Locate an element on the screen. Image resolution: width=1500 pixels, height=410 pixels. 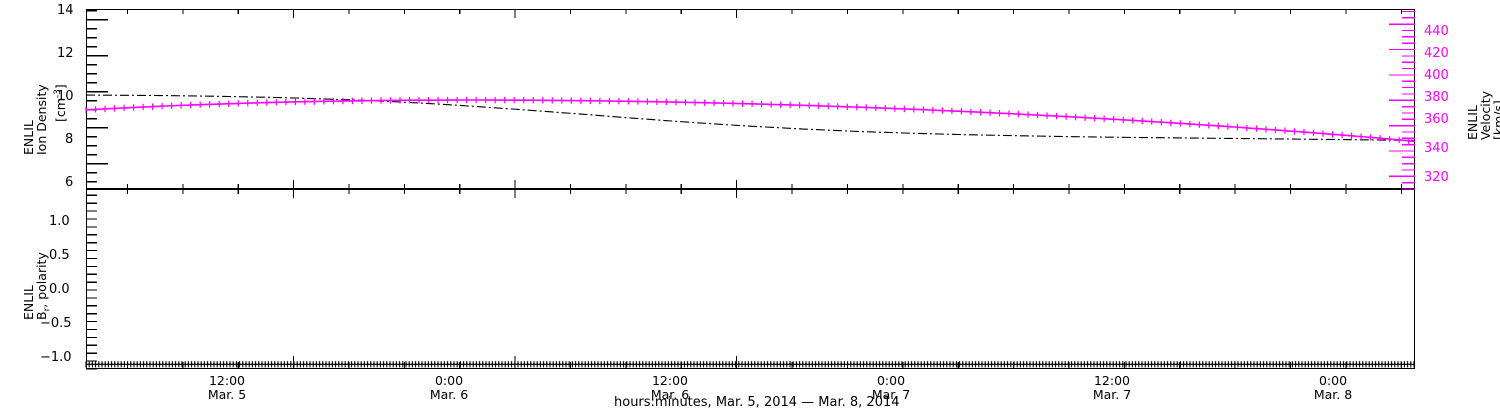
bottom-ytick-label-1.0: 1.0 is located at coordinates (59, 221).